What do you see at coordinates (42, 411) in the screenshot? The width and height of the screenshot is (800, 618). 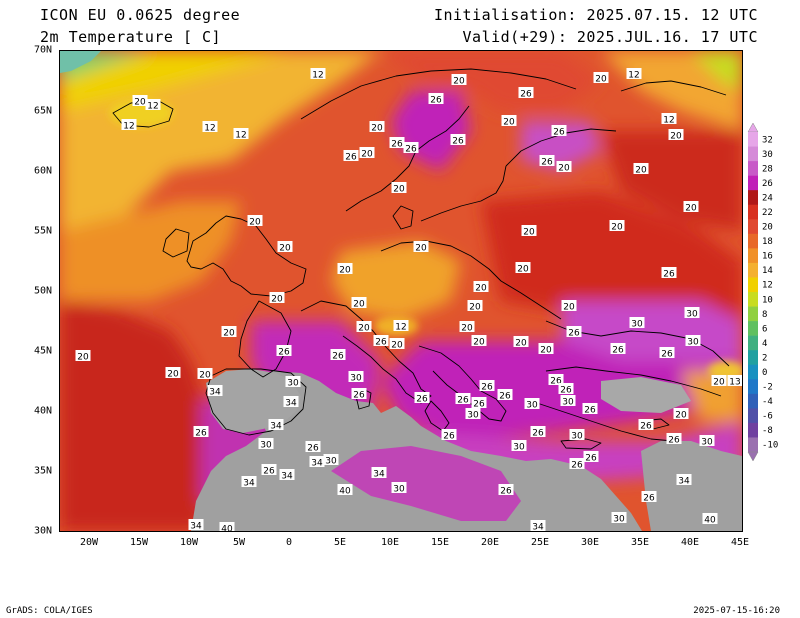 I see `lat-label-40n: 40N` at bounding box center [42, 411].